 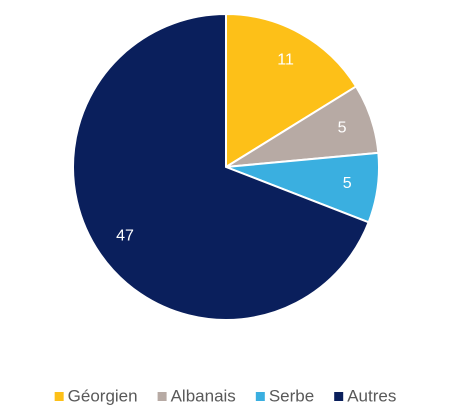 I want to click on pie-slice, so click(x=291, y=90).